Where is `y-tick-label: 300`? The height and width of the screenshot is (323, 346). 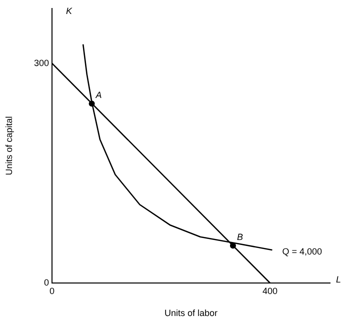
y-tick-label: 300 is located at coordinates (41, 63).